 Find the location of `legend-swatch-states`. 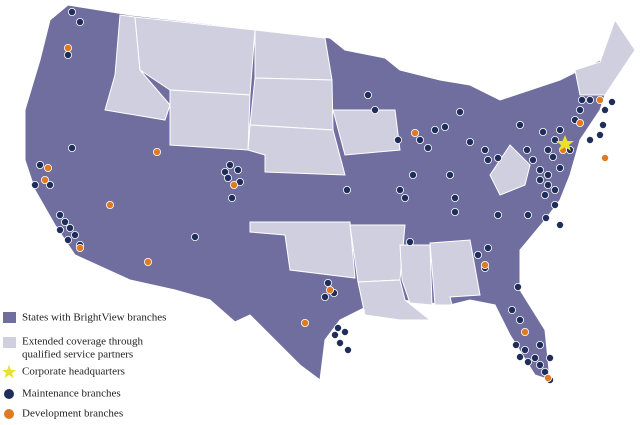

legend-swatch-states is located at coordinates (9, 317).